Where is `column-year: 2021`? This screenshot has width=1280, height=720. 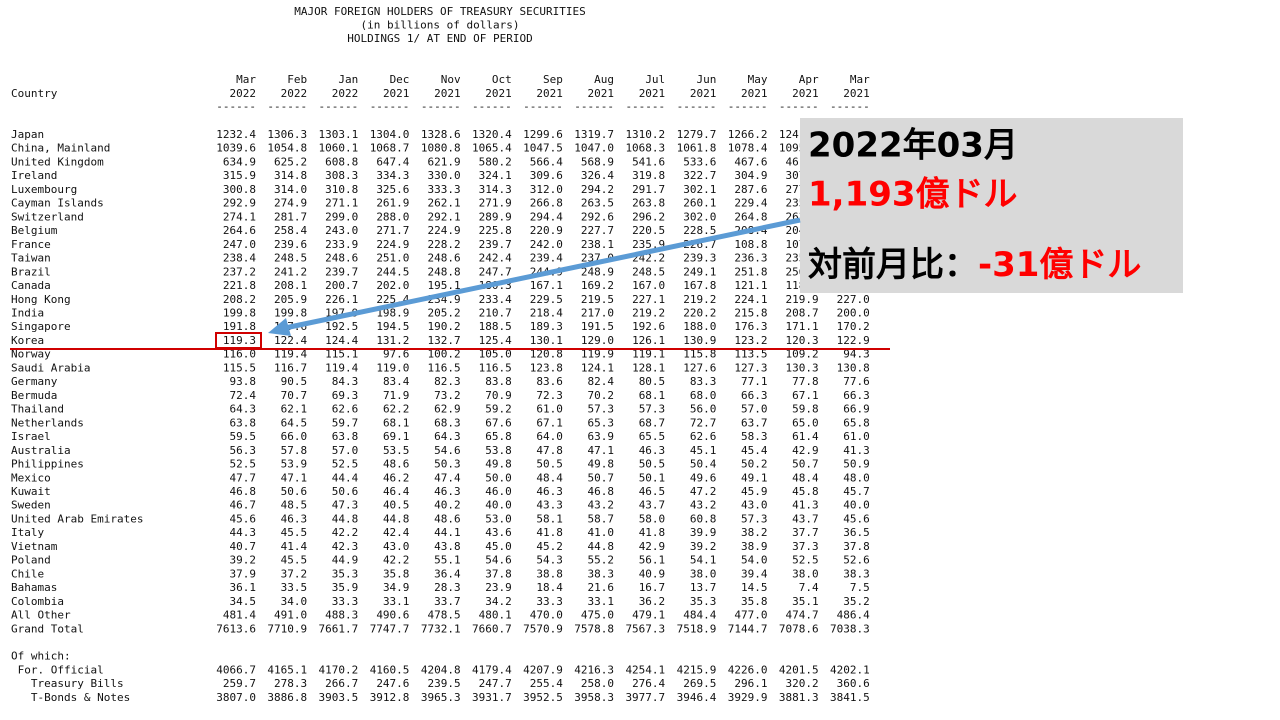 column-year: 2021 is located at coordinates (396, 93).